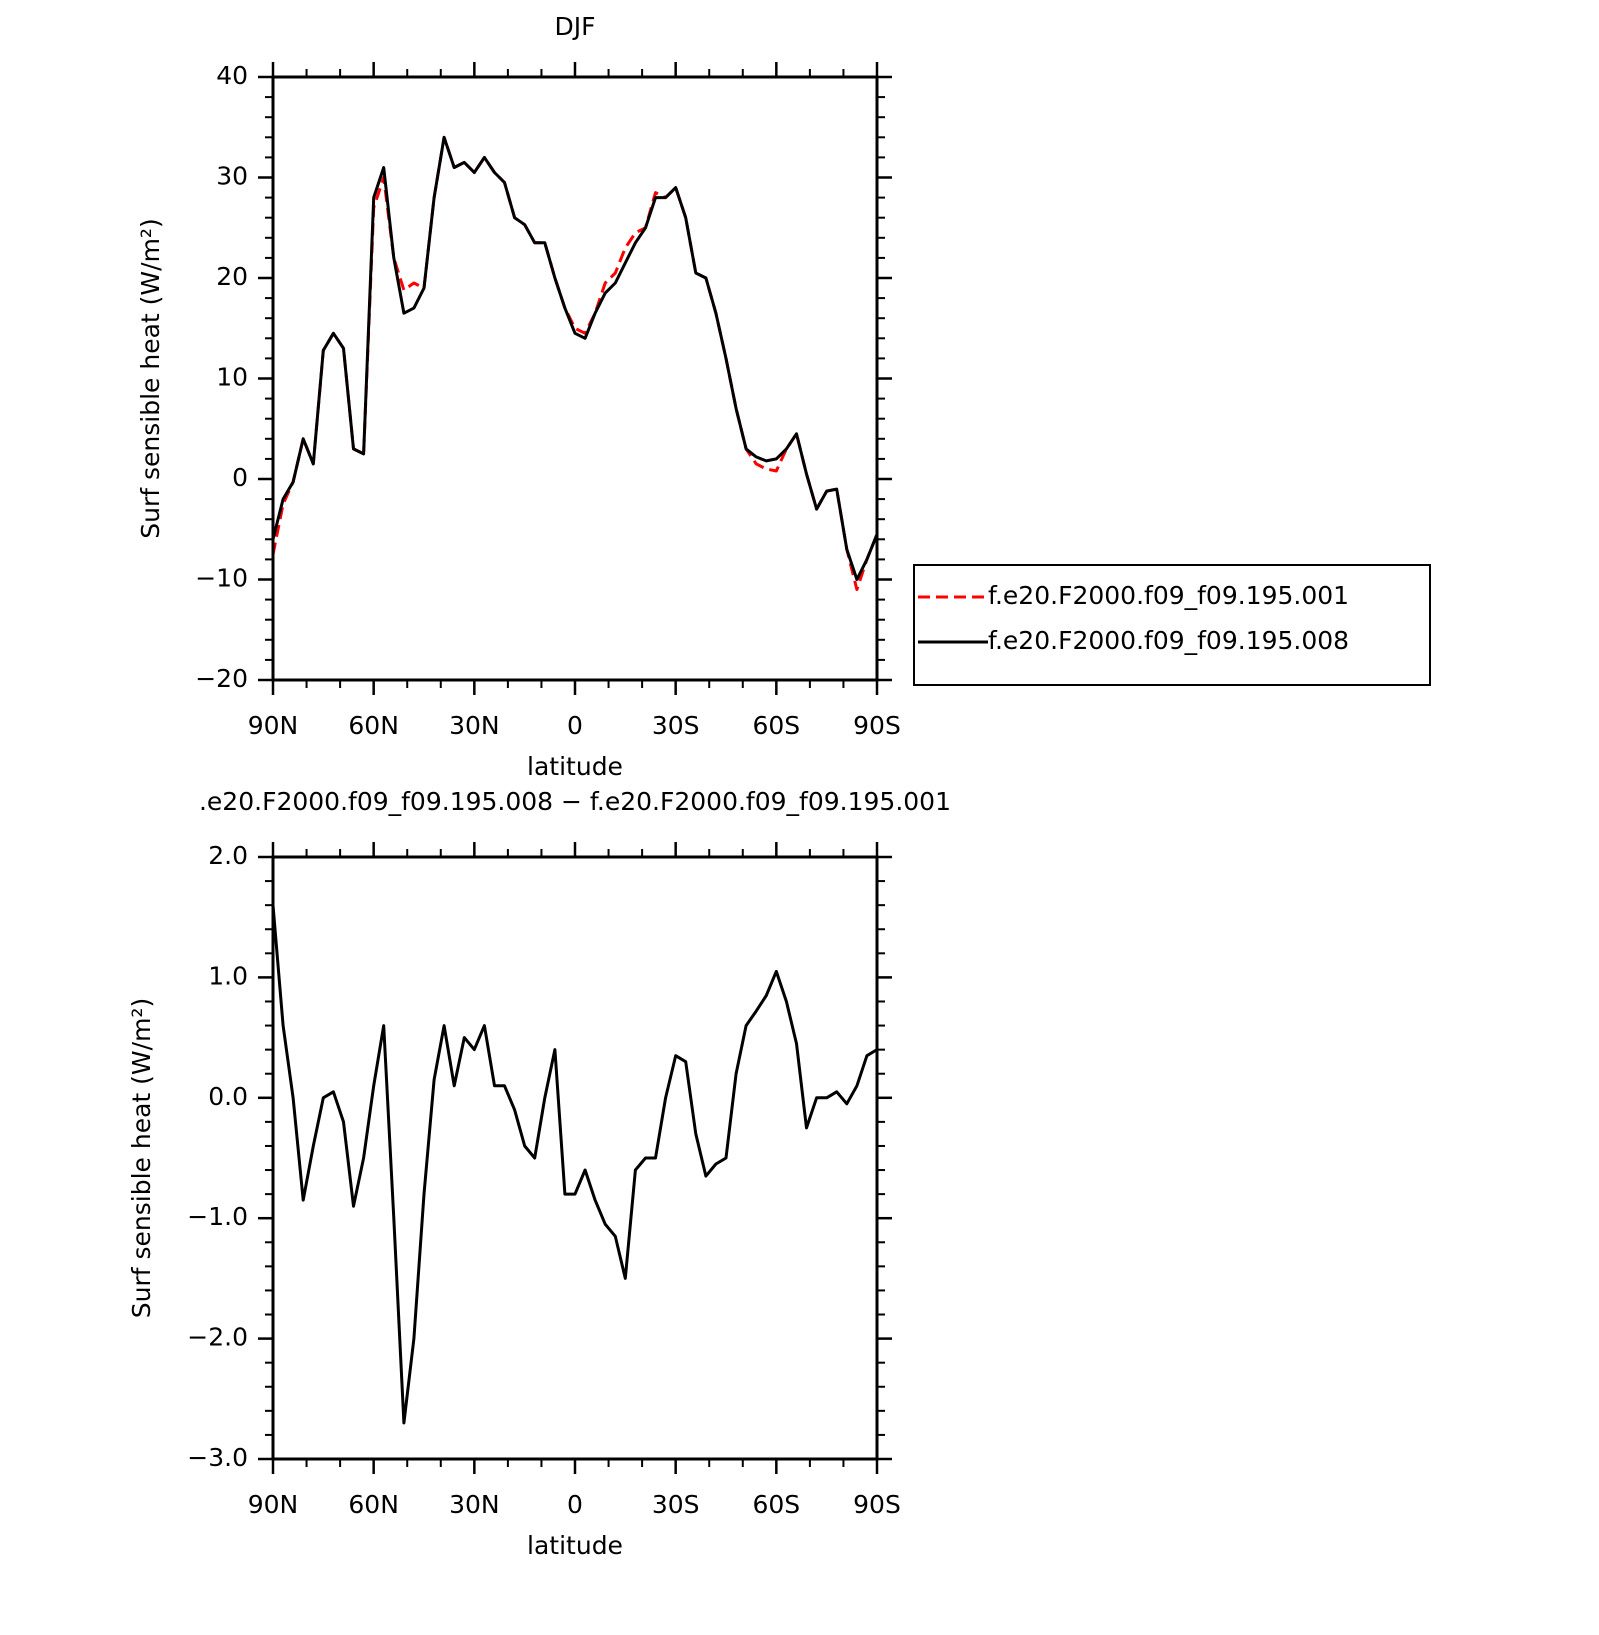  Describe the element at coordinates (217, 1337) in the screenshot. I see `y-tick-label: −2.0` at that location.